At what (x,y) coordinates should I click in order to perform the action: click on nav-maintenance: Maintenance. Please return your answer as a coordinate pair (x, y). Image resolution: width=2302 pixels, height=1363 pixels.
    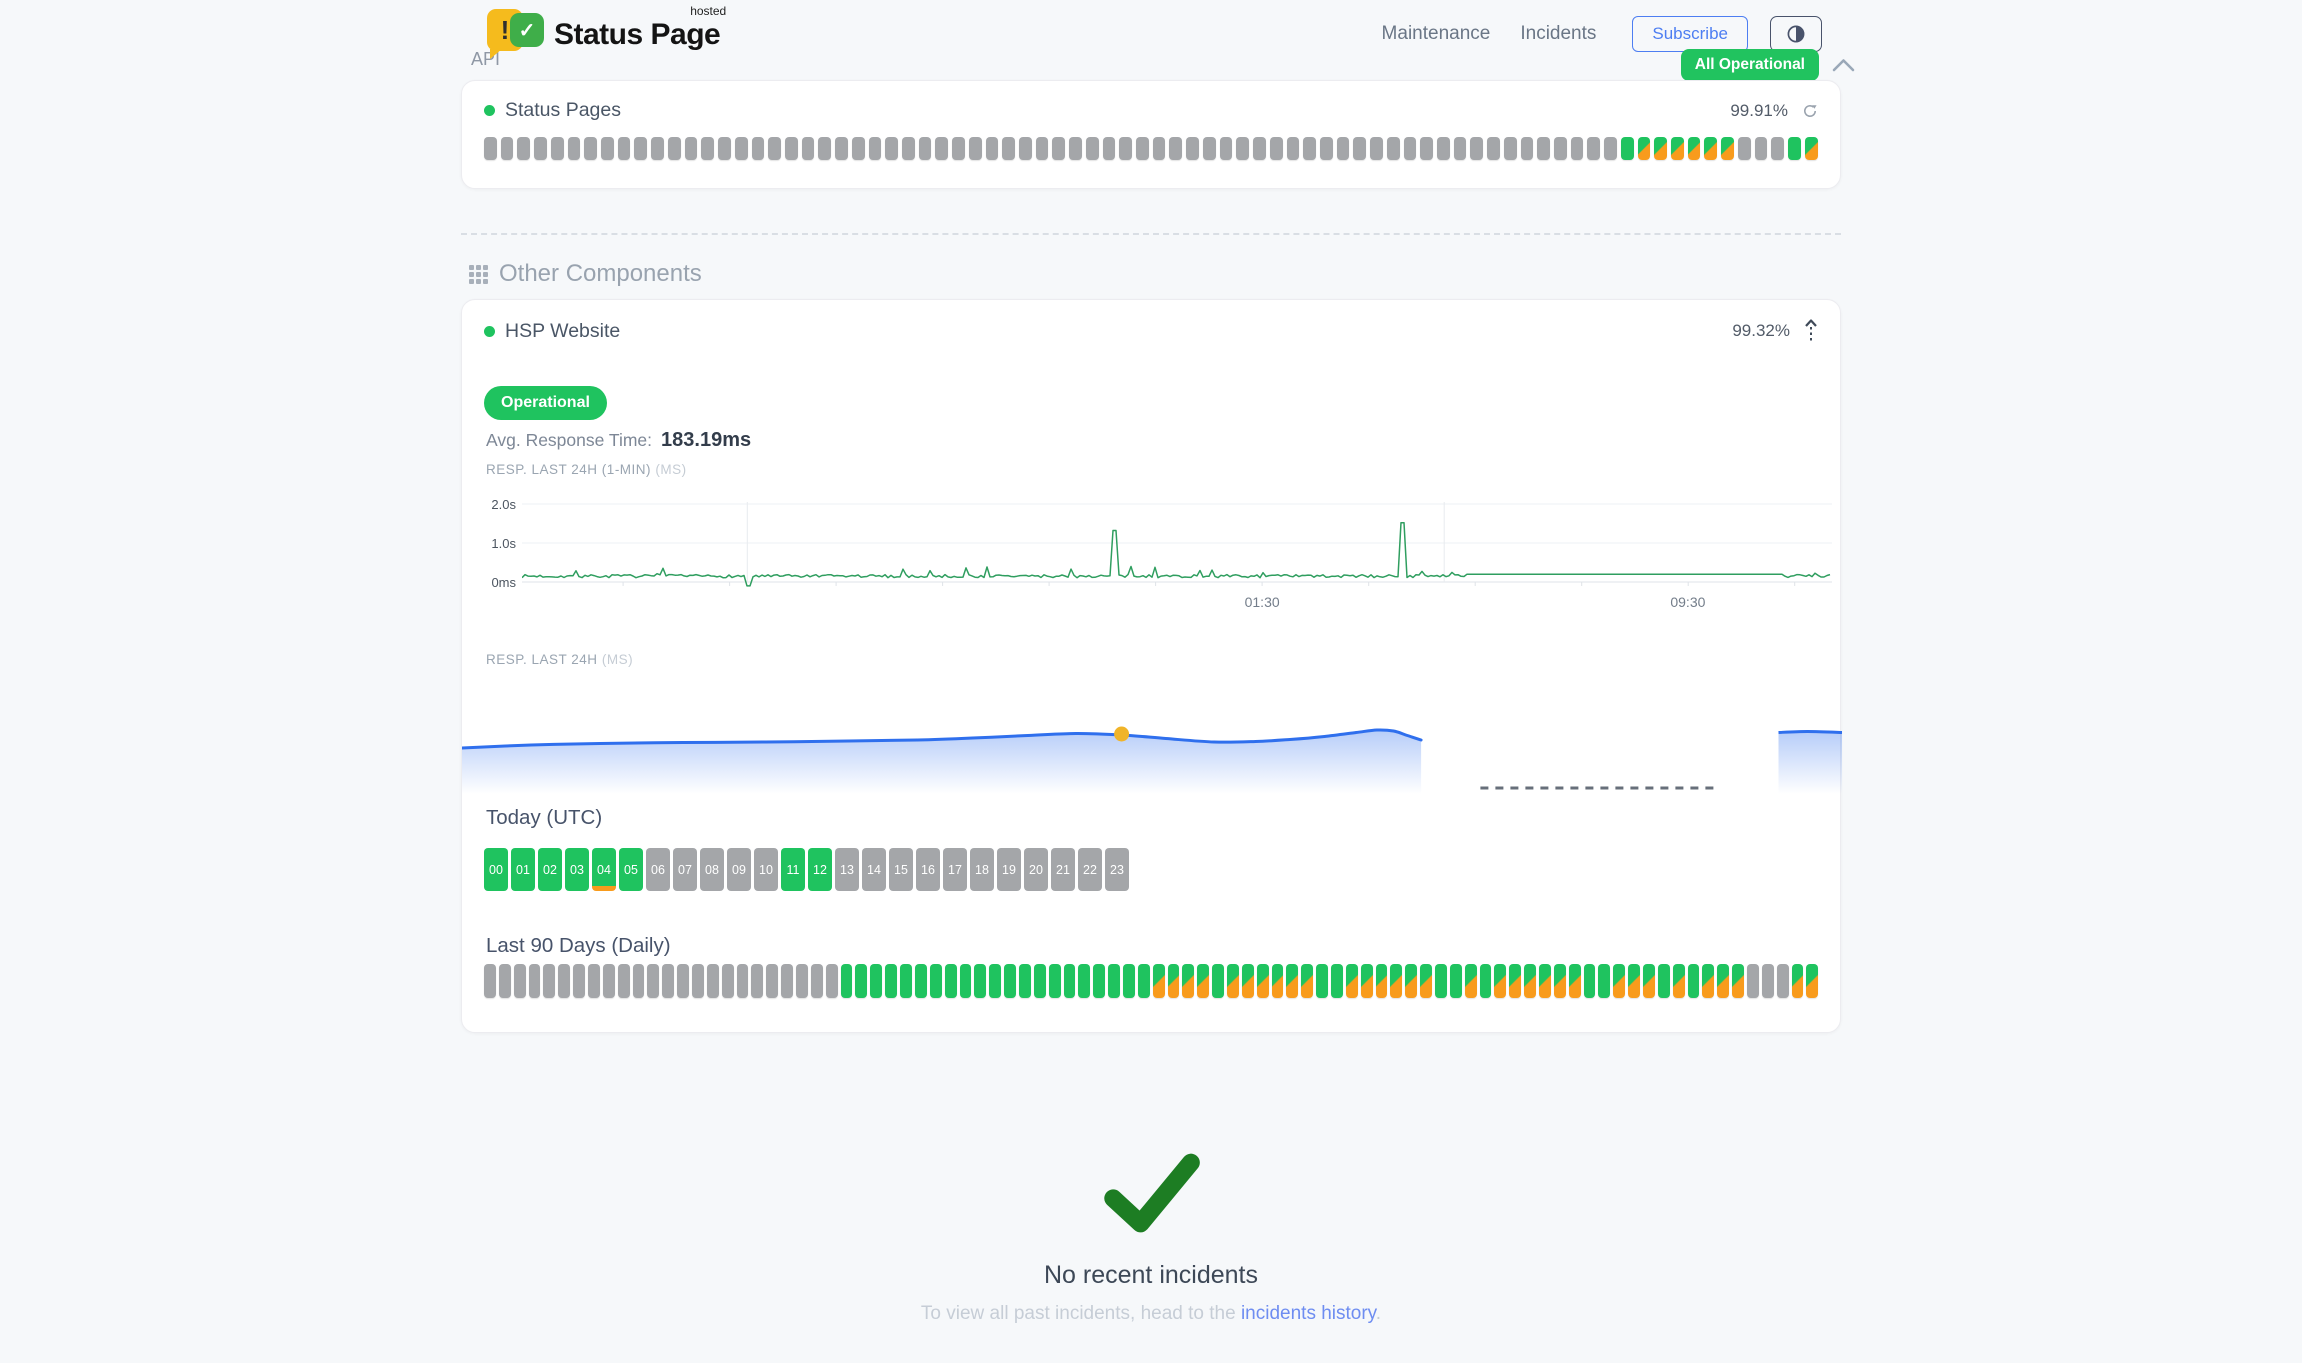
    Looking at the image, I should click on (1436, 33).